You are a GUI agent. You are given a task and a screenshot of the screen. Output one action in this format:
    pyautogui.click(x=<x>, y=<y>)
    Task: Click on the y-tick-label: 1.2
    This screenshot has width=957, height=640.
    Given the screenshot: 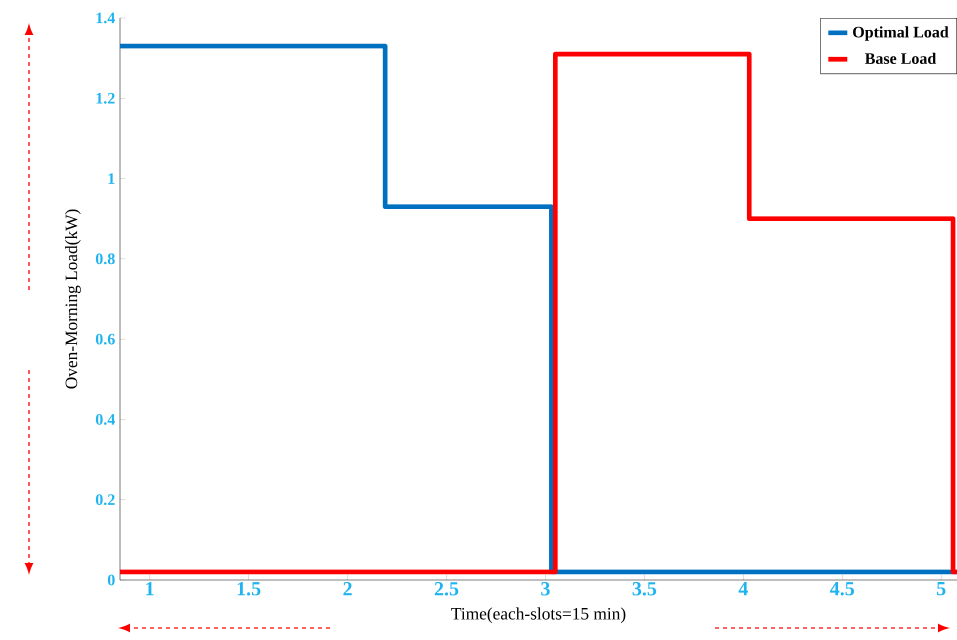 What is the action you would take?
    pyautogui.click(x=105, y=98)
    